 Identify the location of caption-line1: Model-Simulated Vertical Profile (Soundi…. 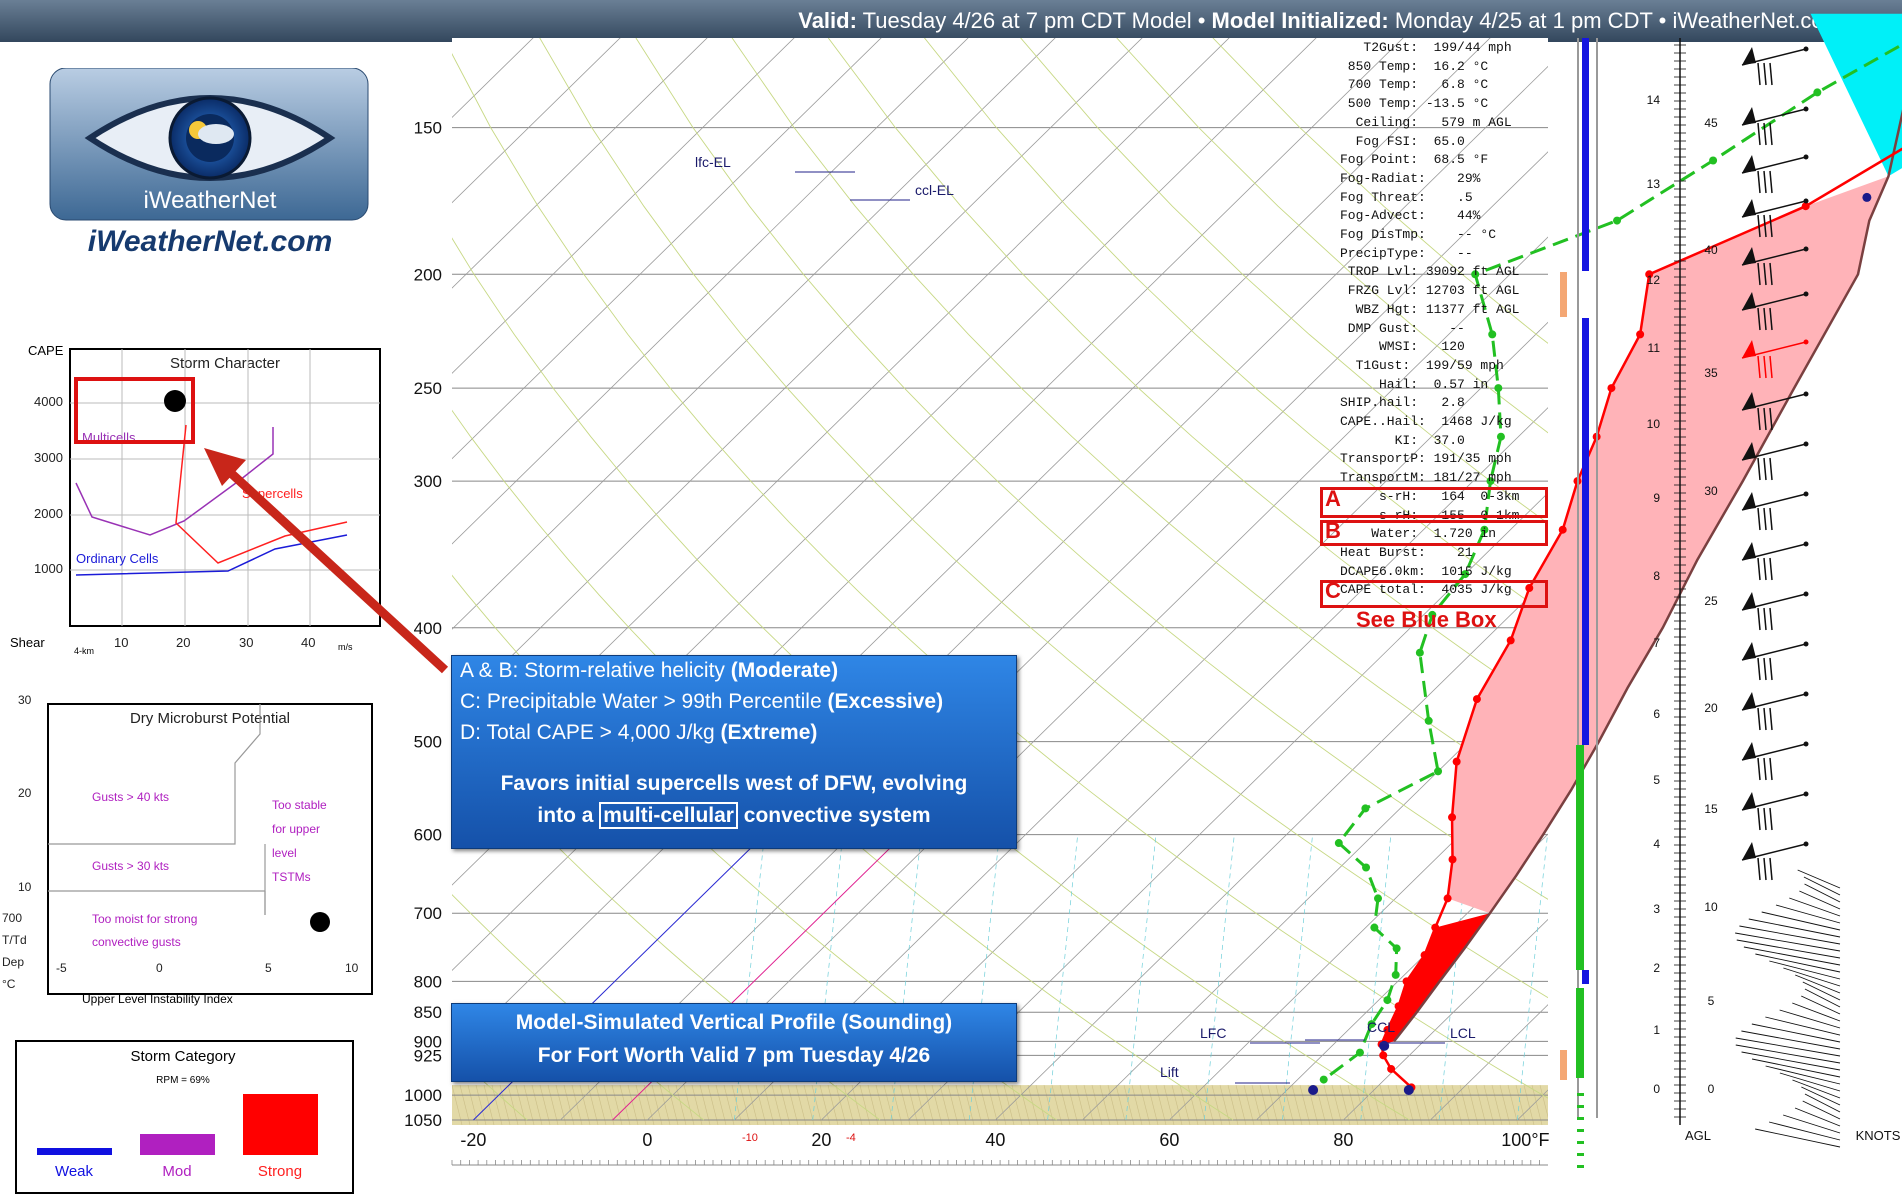
(734, 1022).